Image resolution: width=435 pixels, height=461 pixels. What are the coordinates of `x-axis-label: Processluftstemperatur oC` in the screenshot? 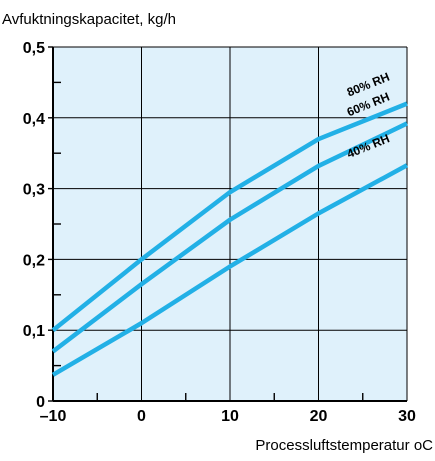 It's located at (344, 445).